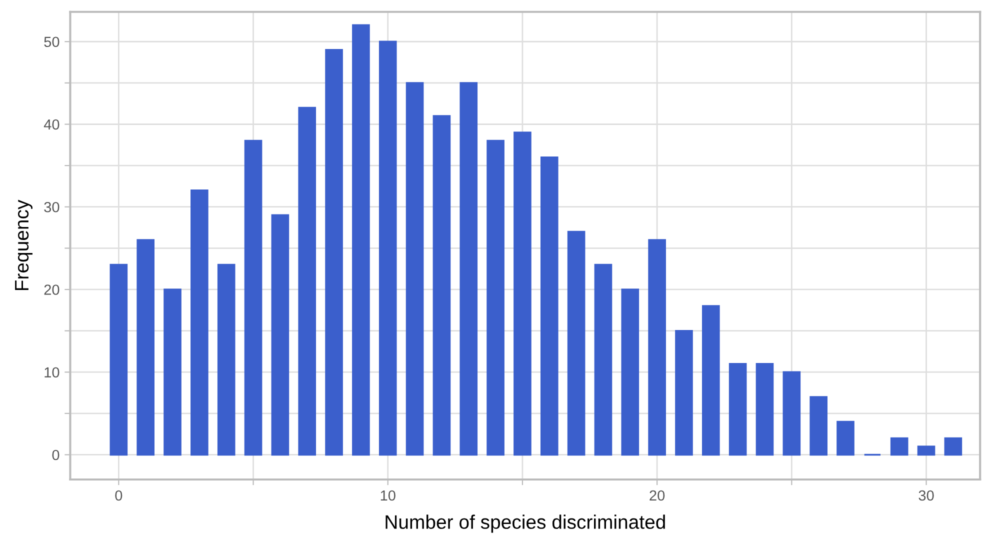  What do you see at coordinates (926, 495) in the screenshot?
I see `x-tick-label: 30` at bounding box center [926, 495].